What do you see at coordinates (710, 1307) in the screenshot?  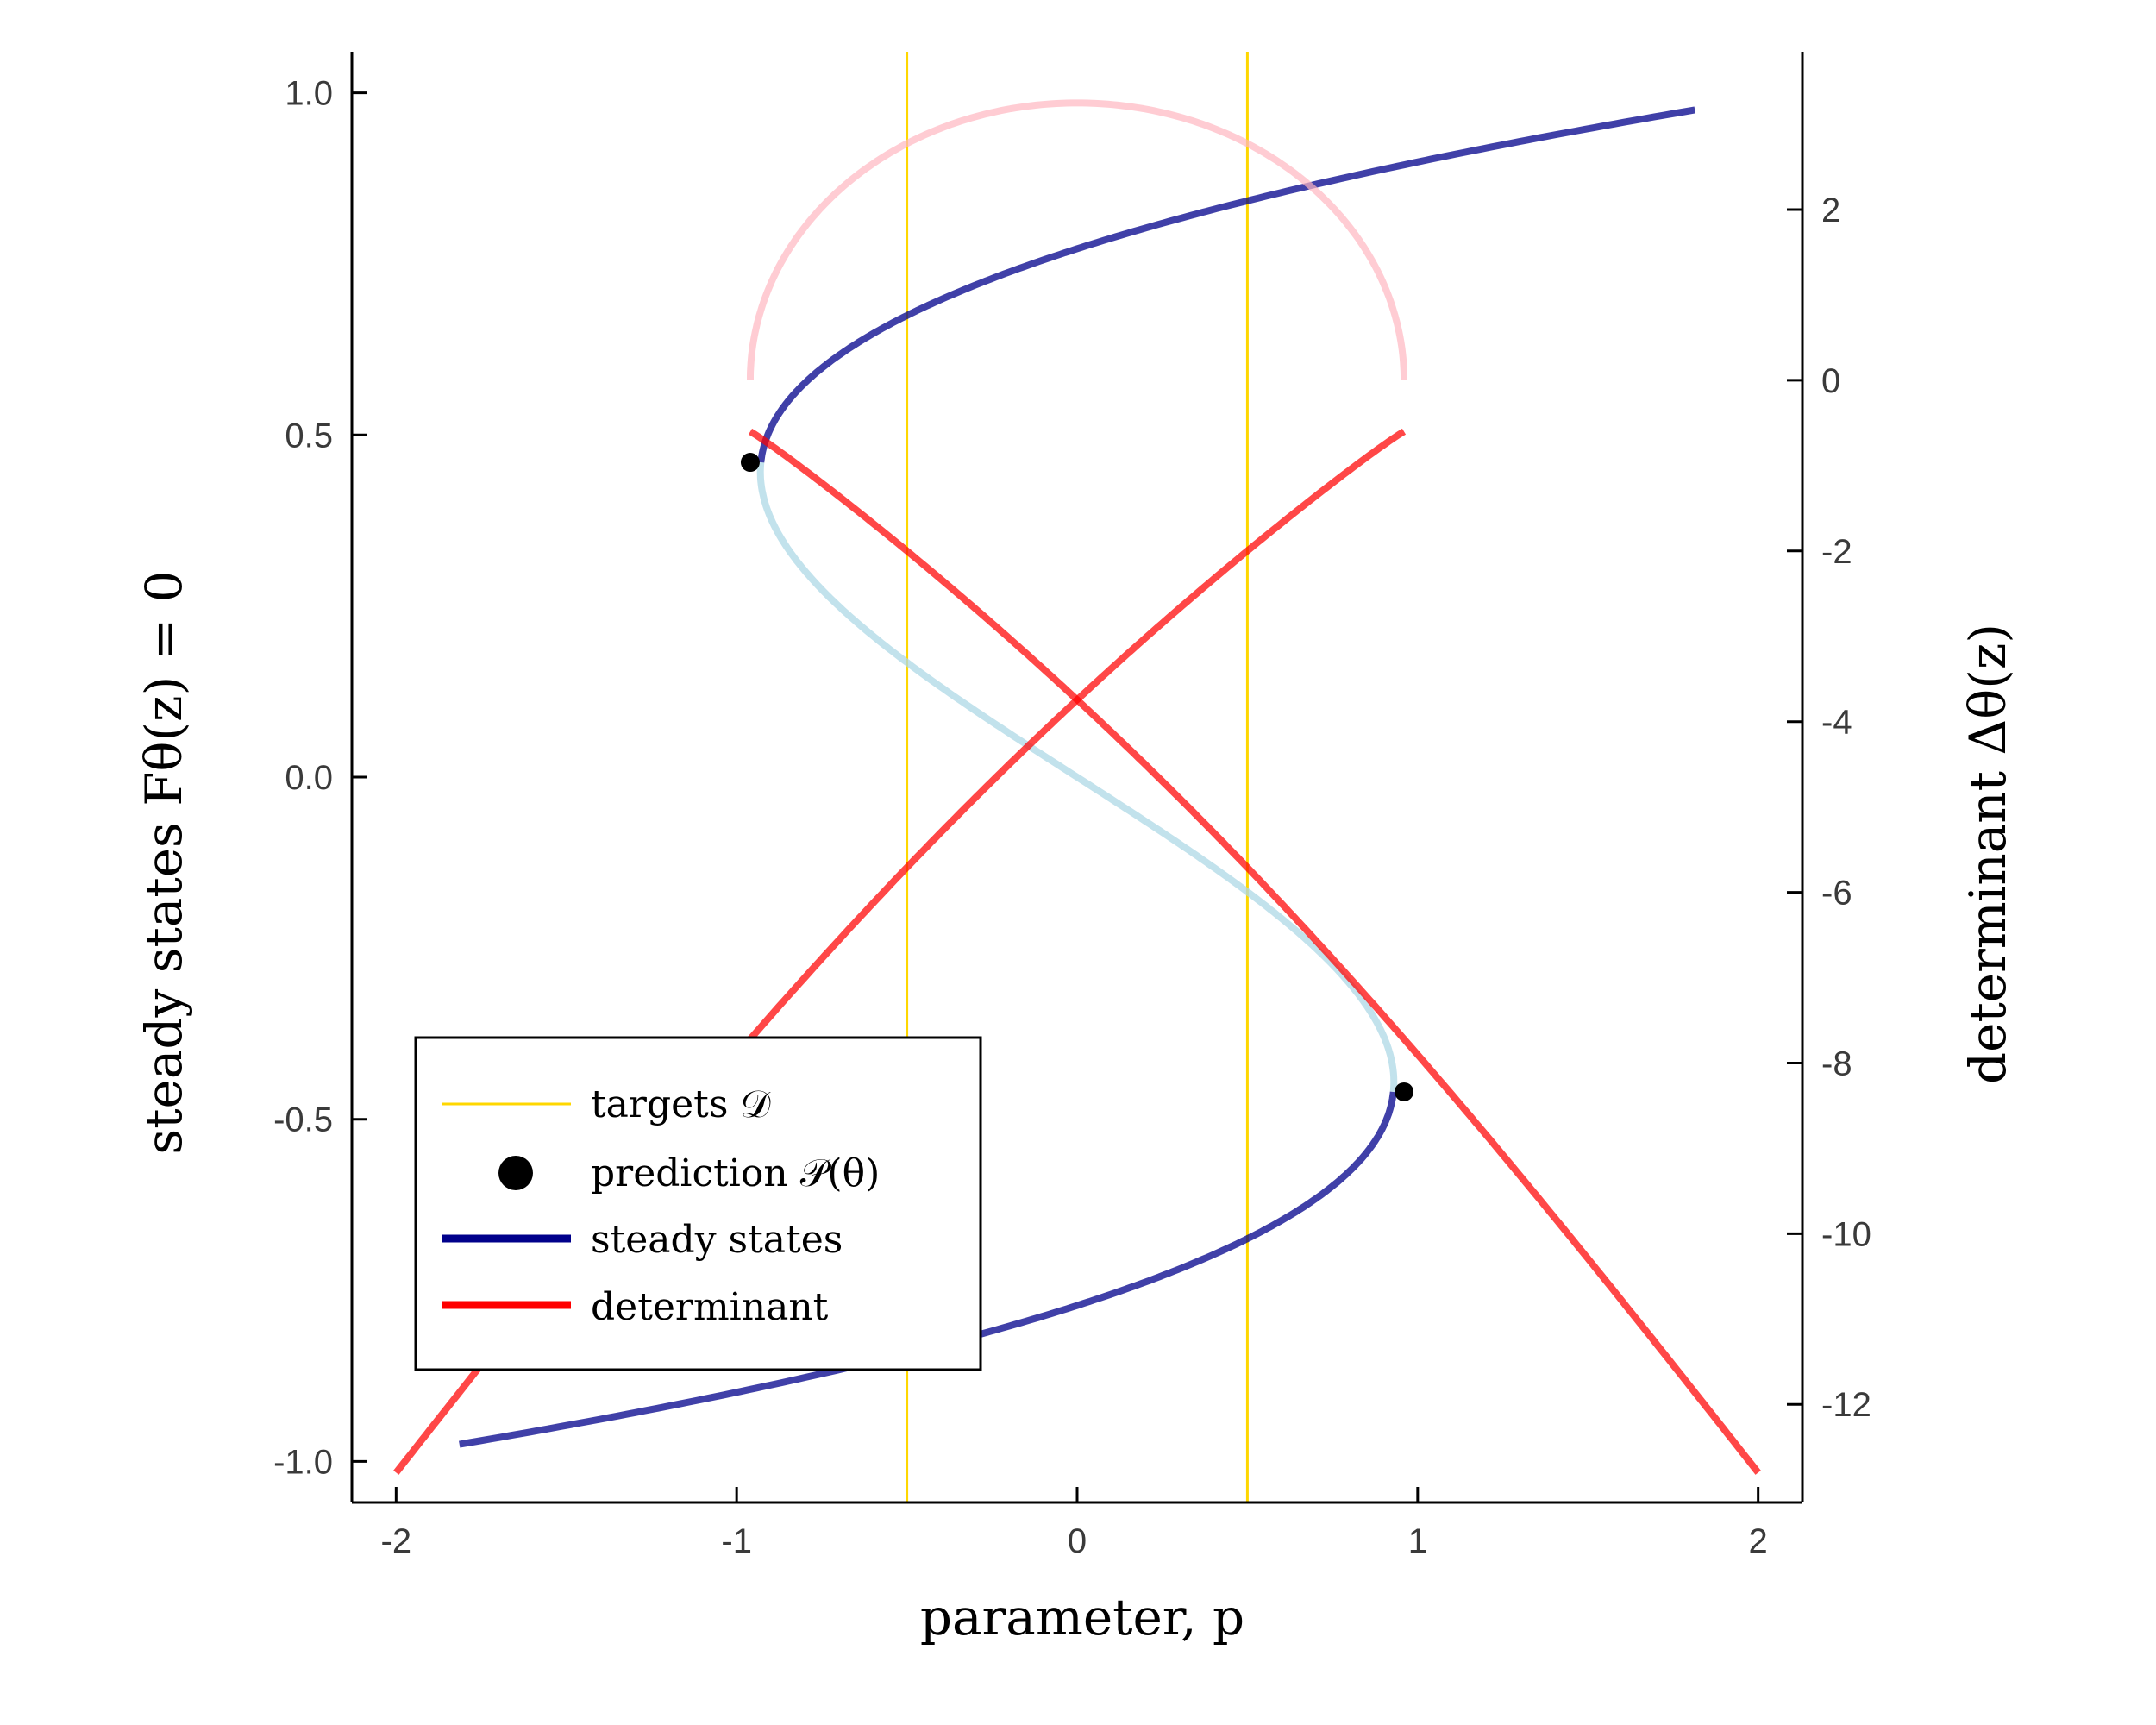 I see `legend-label-determinant: determinant` at bounding box center [710, 1307].